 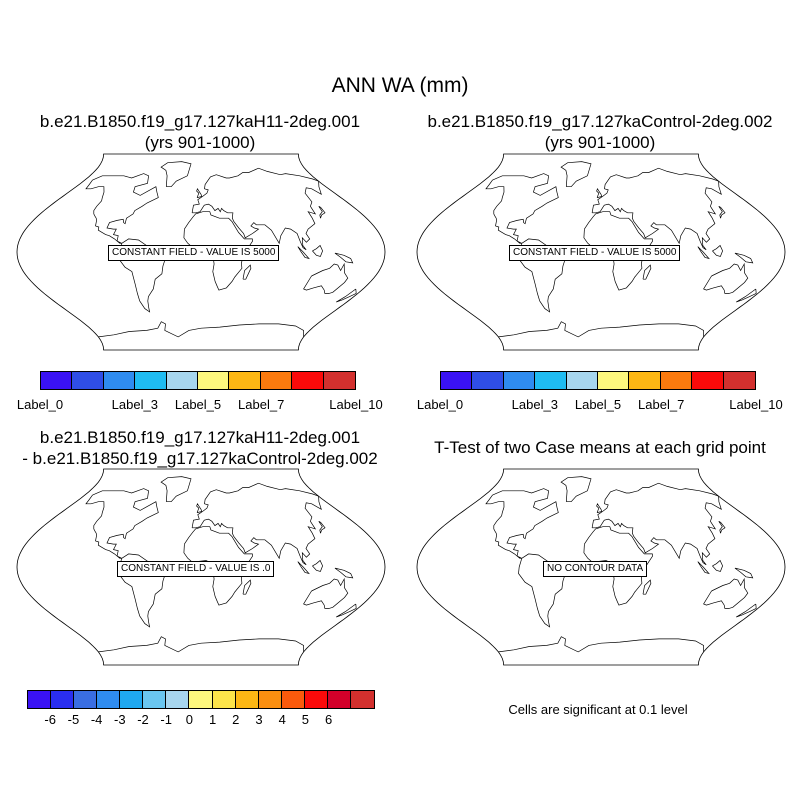 I want to click on colorbar-tick-label: -4, so click(x=96, y=719).